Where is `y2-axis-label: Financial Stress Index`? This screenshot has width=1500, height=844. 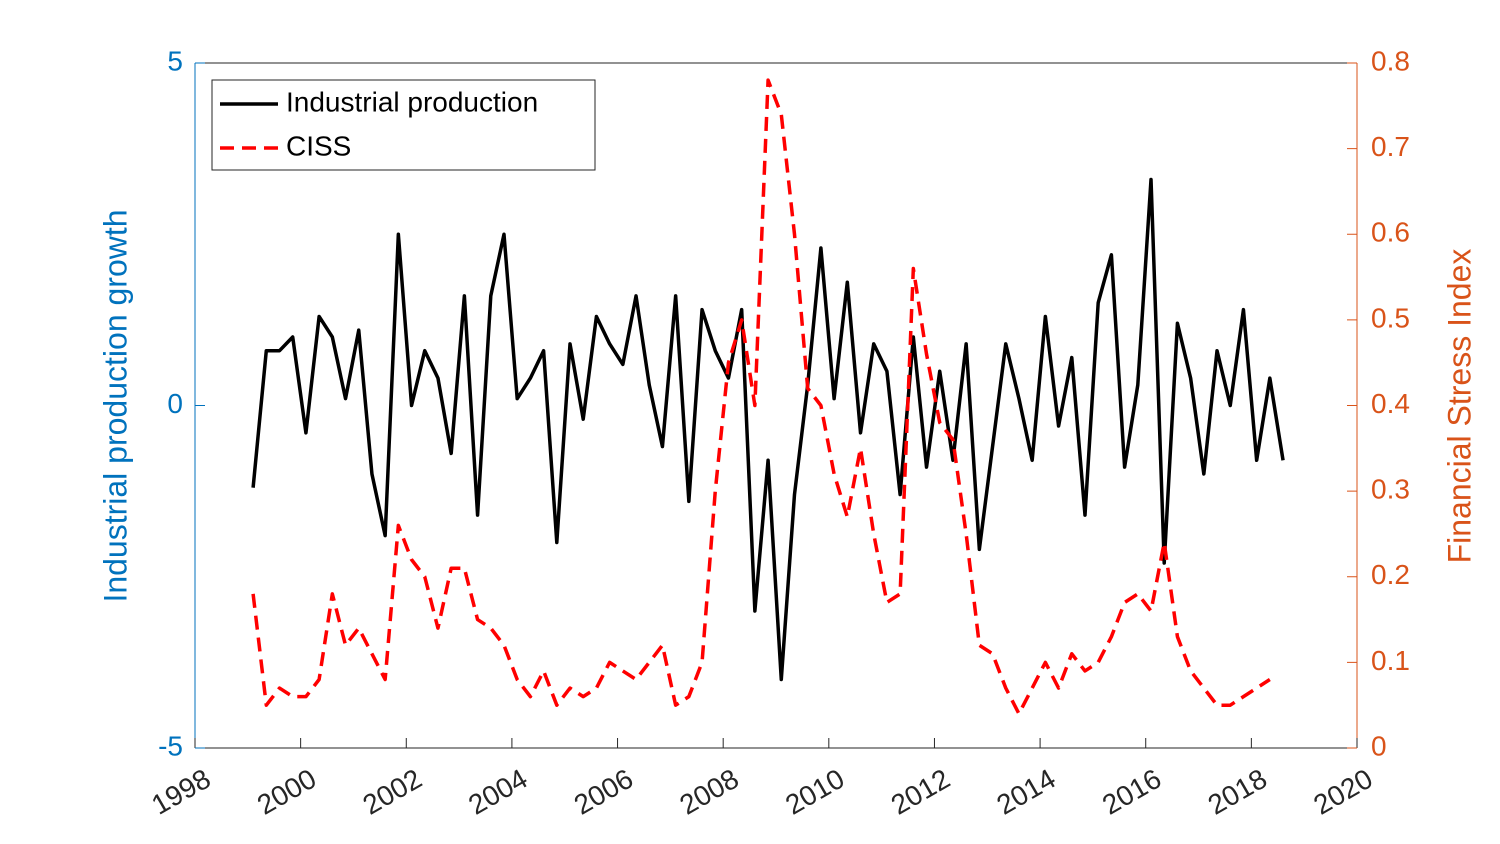
y2-axis-label: Financial Stress Index is located at coordinates (1459, 406).